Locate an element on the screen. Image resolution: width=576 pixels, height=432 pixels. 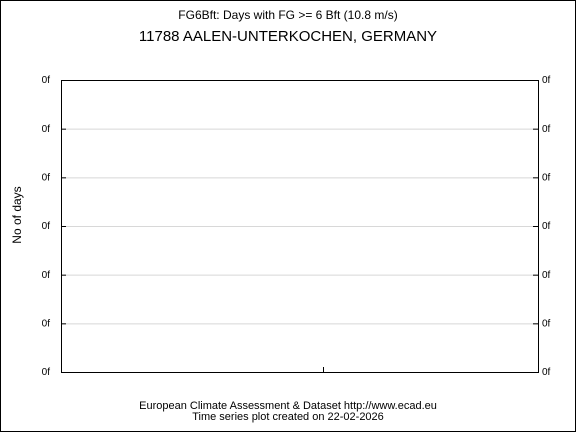
chart-subtitle: 11788 AALEN-UNTERKOCHEN, GERMANY is located at coordinates (288, 36).